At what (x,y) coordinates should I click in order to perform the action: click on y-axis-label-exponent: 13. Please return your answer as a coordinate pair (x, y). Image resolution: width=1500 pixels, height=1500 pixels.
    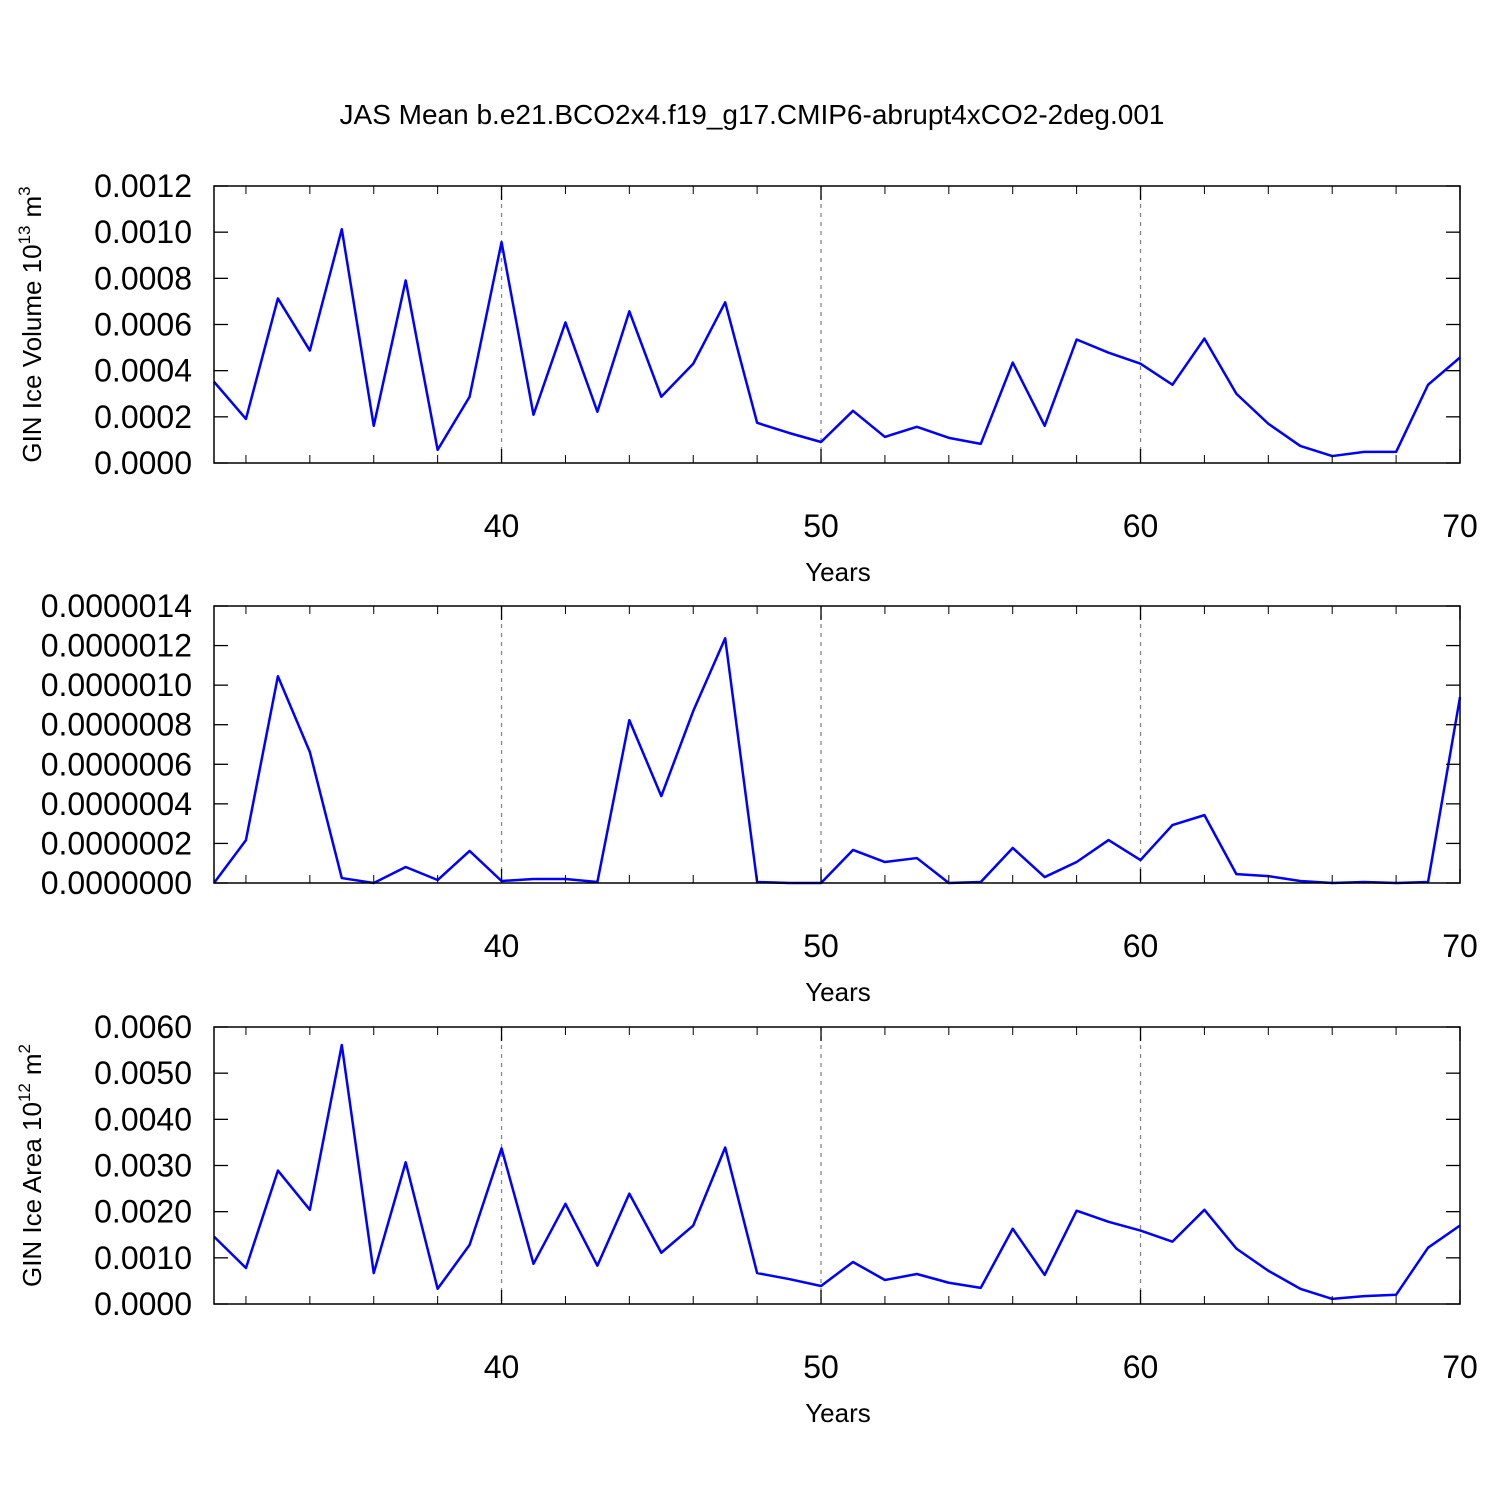
    Looking at the image, I should click on (24, 234).